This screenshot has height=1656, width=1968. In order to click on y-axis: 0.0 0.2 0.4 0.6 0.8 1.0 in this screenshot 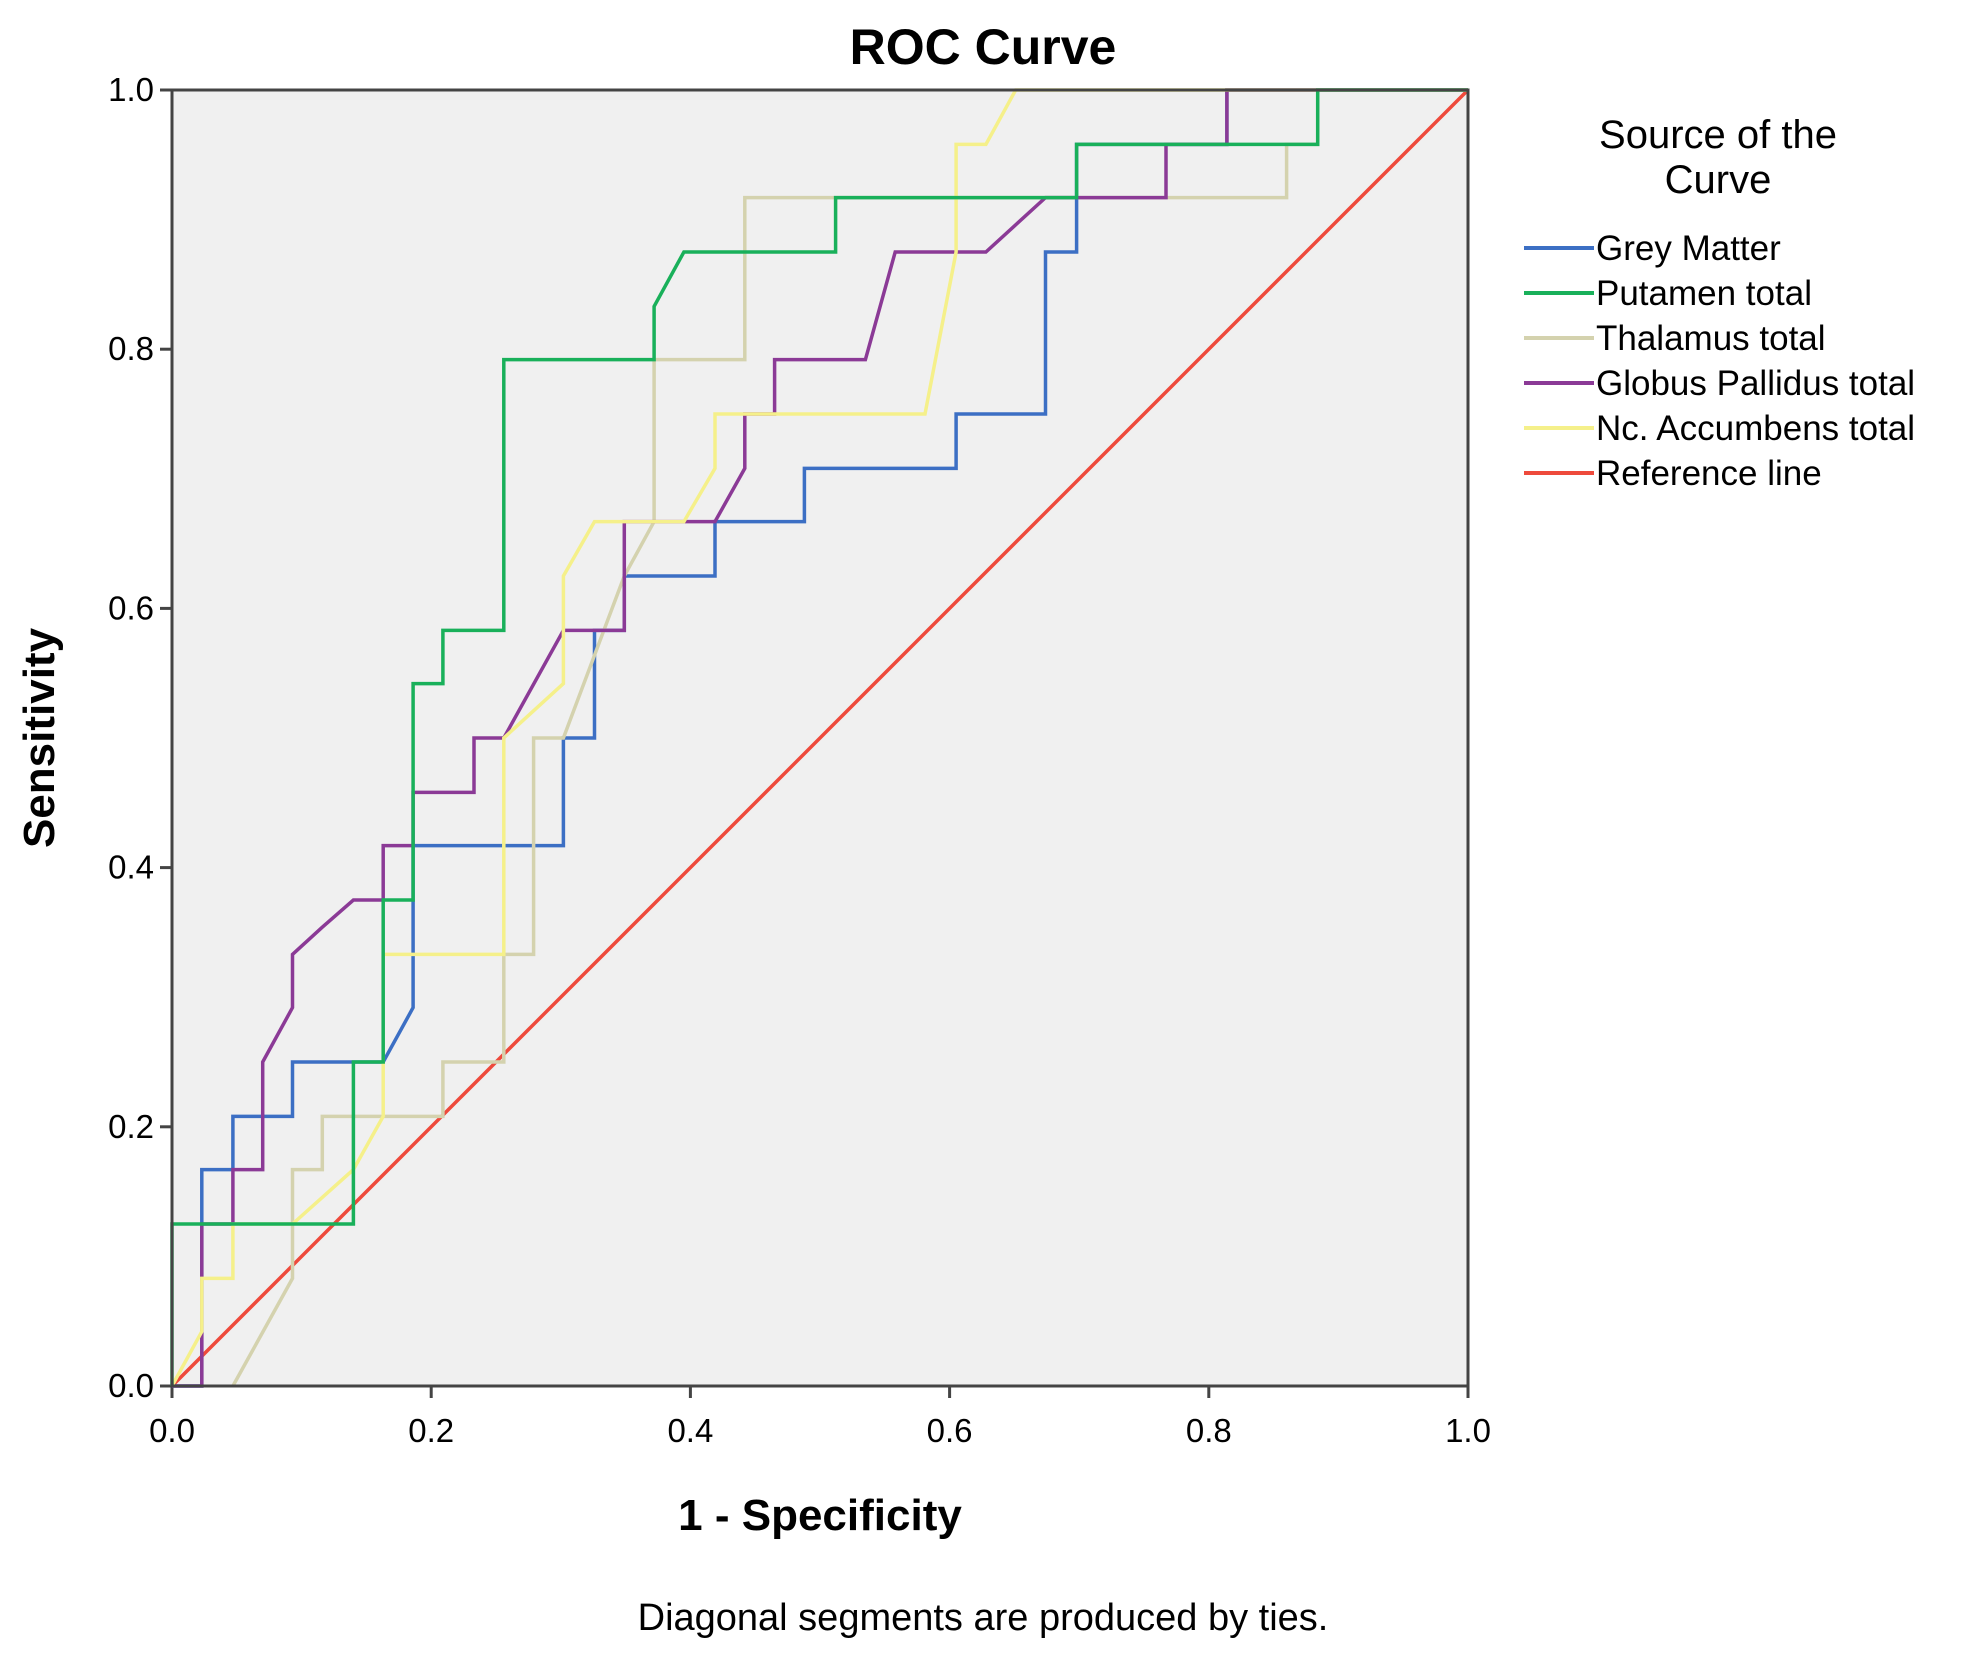, I will do `click(140, 737)`.